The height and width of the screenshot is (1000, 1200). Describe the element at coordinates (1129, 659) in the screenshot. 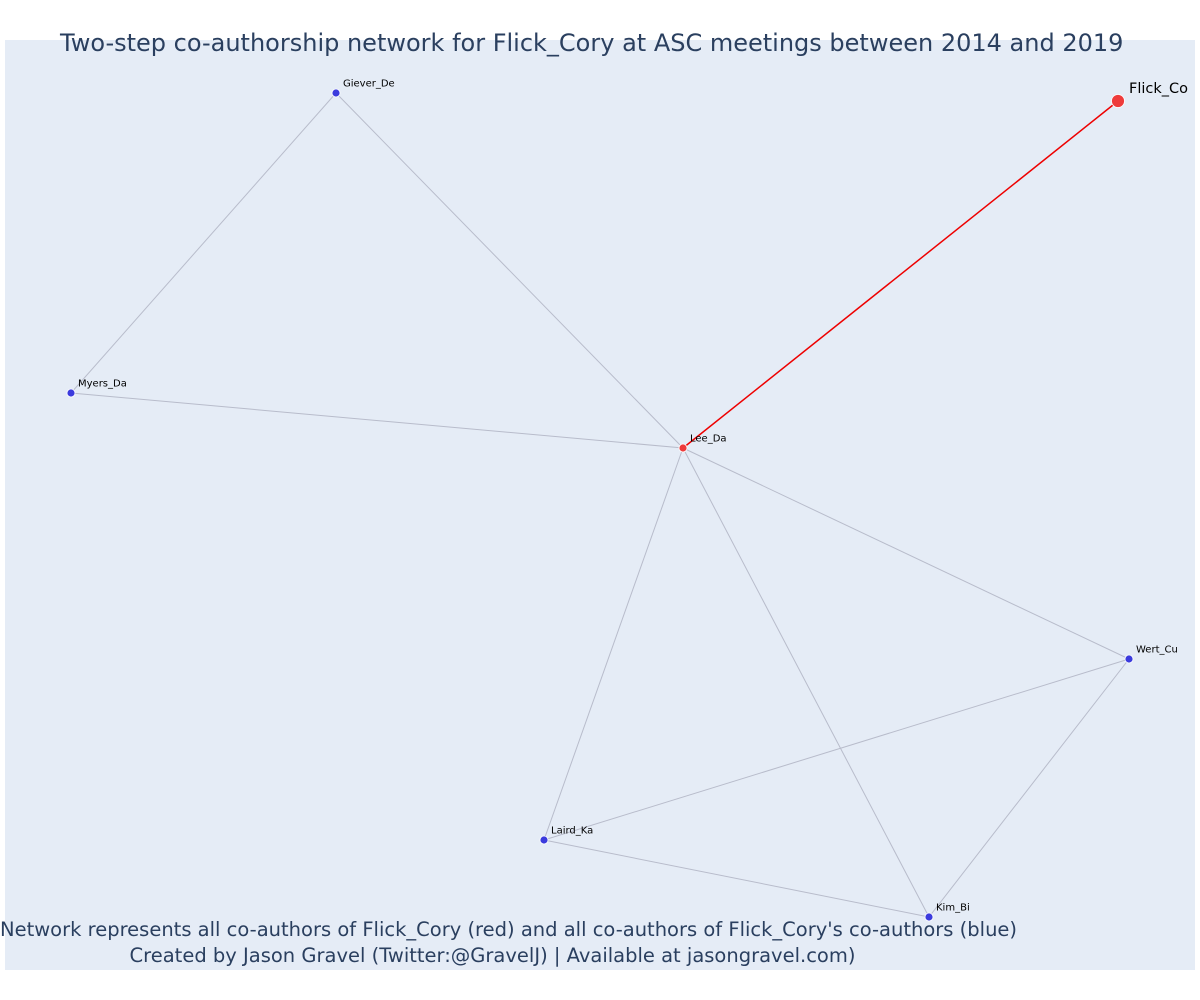

I see `node-Wert_Cu` at that location.